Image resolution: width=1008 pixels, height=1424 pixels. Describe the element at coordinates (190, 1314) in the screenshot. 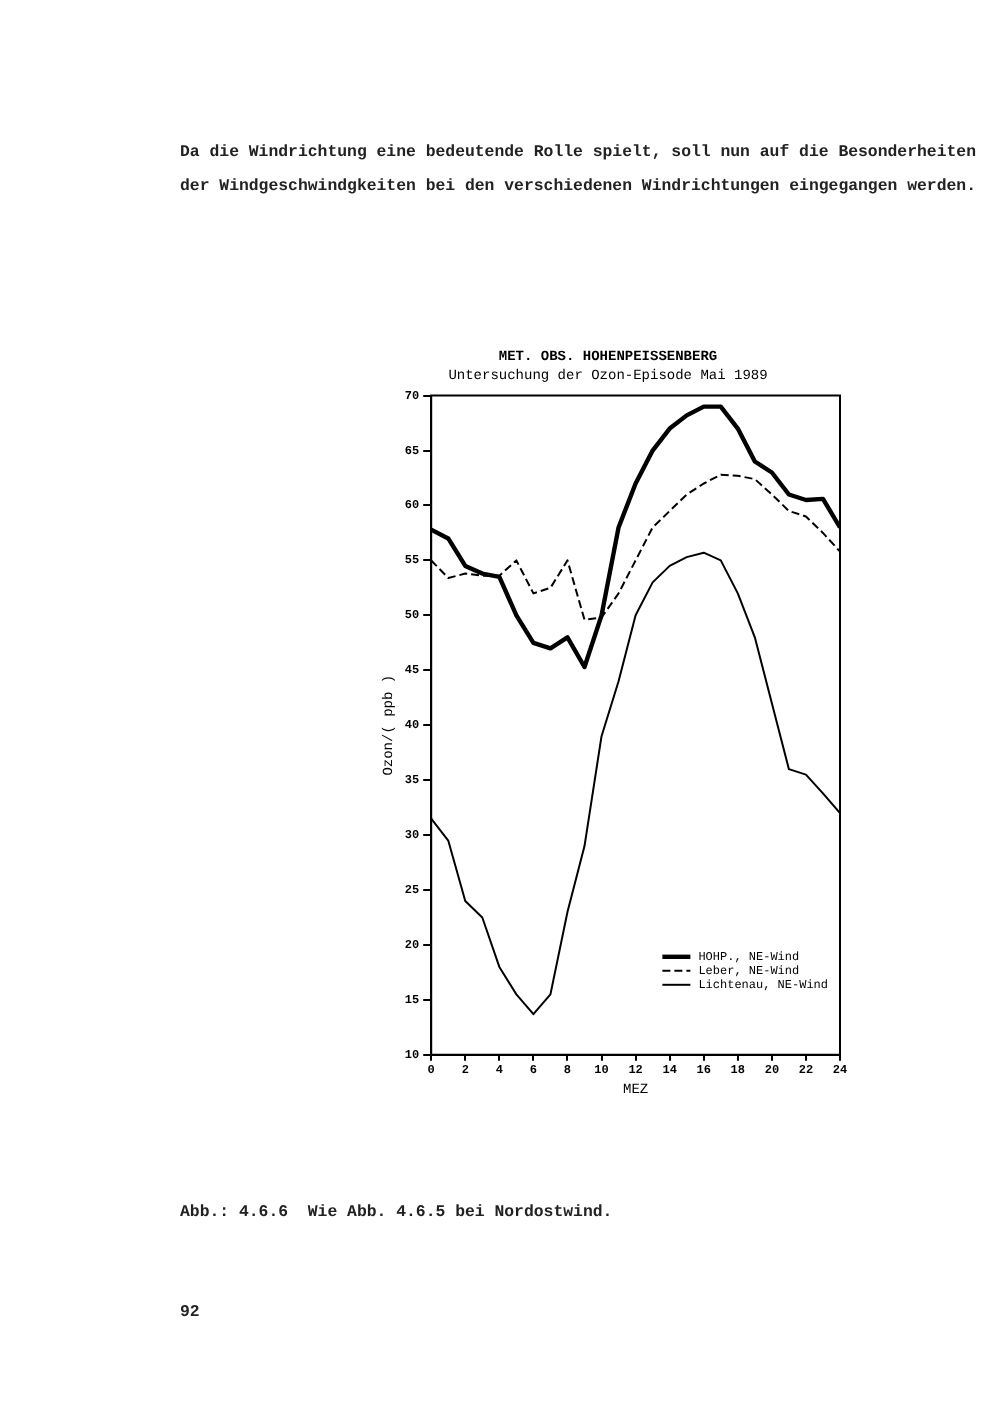

I see `text: 92` at that location.